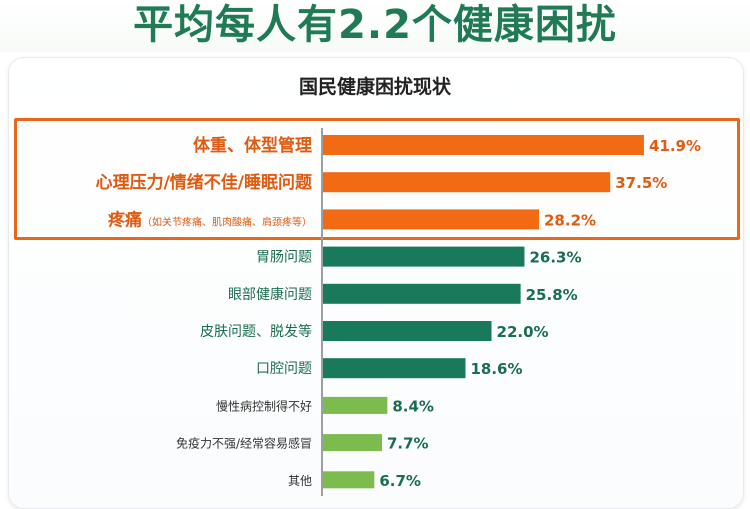 The image size is (750, 509). What do you see at coordinates (284, 369) in the screenshot?
I see `category-label-7: 口腔问题` at bounding box center [284, 369].